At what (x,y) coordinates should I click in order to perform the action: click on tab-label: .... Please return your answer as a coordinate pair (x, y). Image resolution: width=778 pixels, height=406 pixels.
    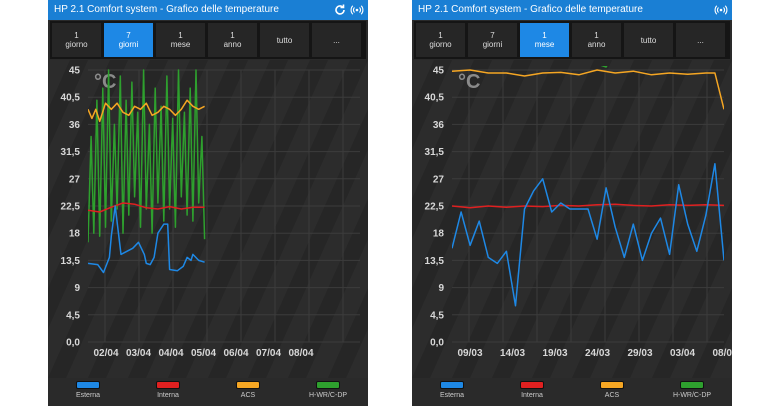
    Looking at the image, I should click on (336, 40).